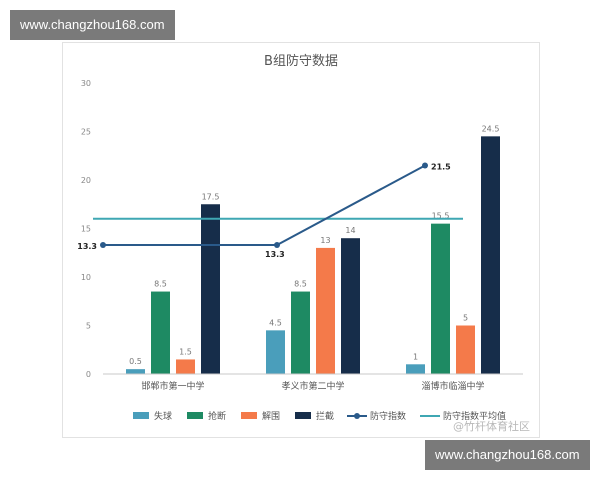  What do you see at coordinates (301, 61) in the screenshot?
I see `chart-title: B组防守数据` at bounding box center [301, 61].